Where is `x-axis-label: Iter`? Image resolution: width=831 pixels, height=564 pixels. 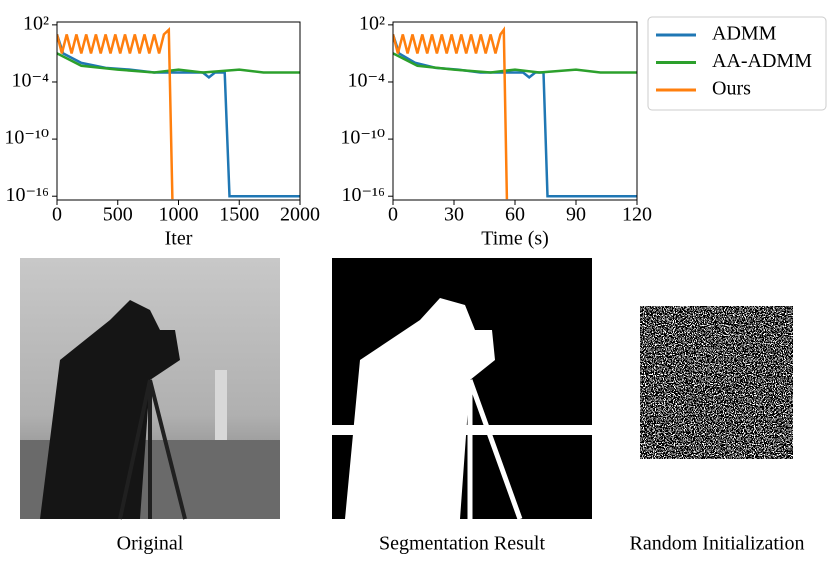 x-axis-label: Iter is located at coordinates (179, 239).